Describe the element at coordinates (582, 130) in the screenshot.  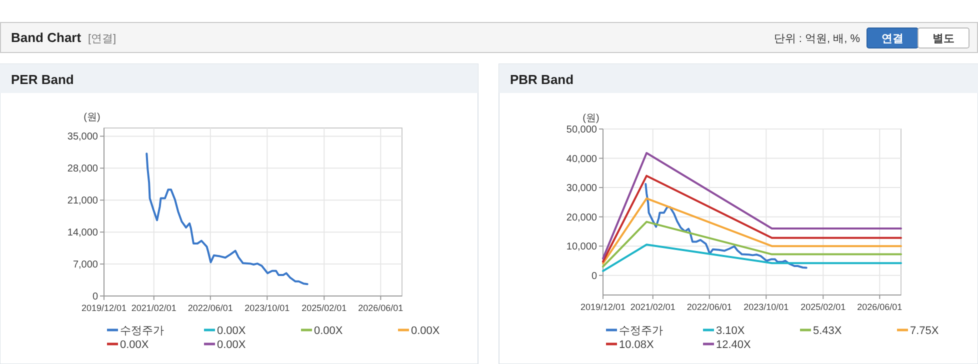
I see `y-tick-label: 50,000` at that location.